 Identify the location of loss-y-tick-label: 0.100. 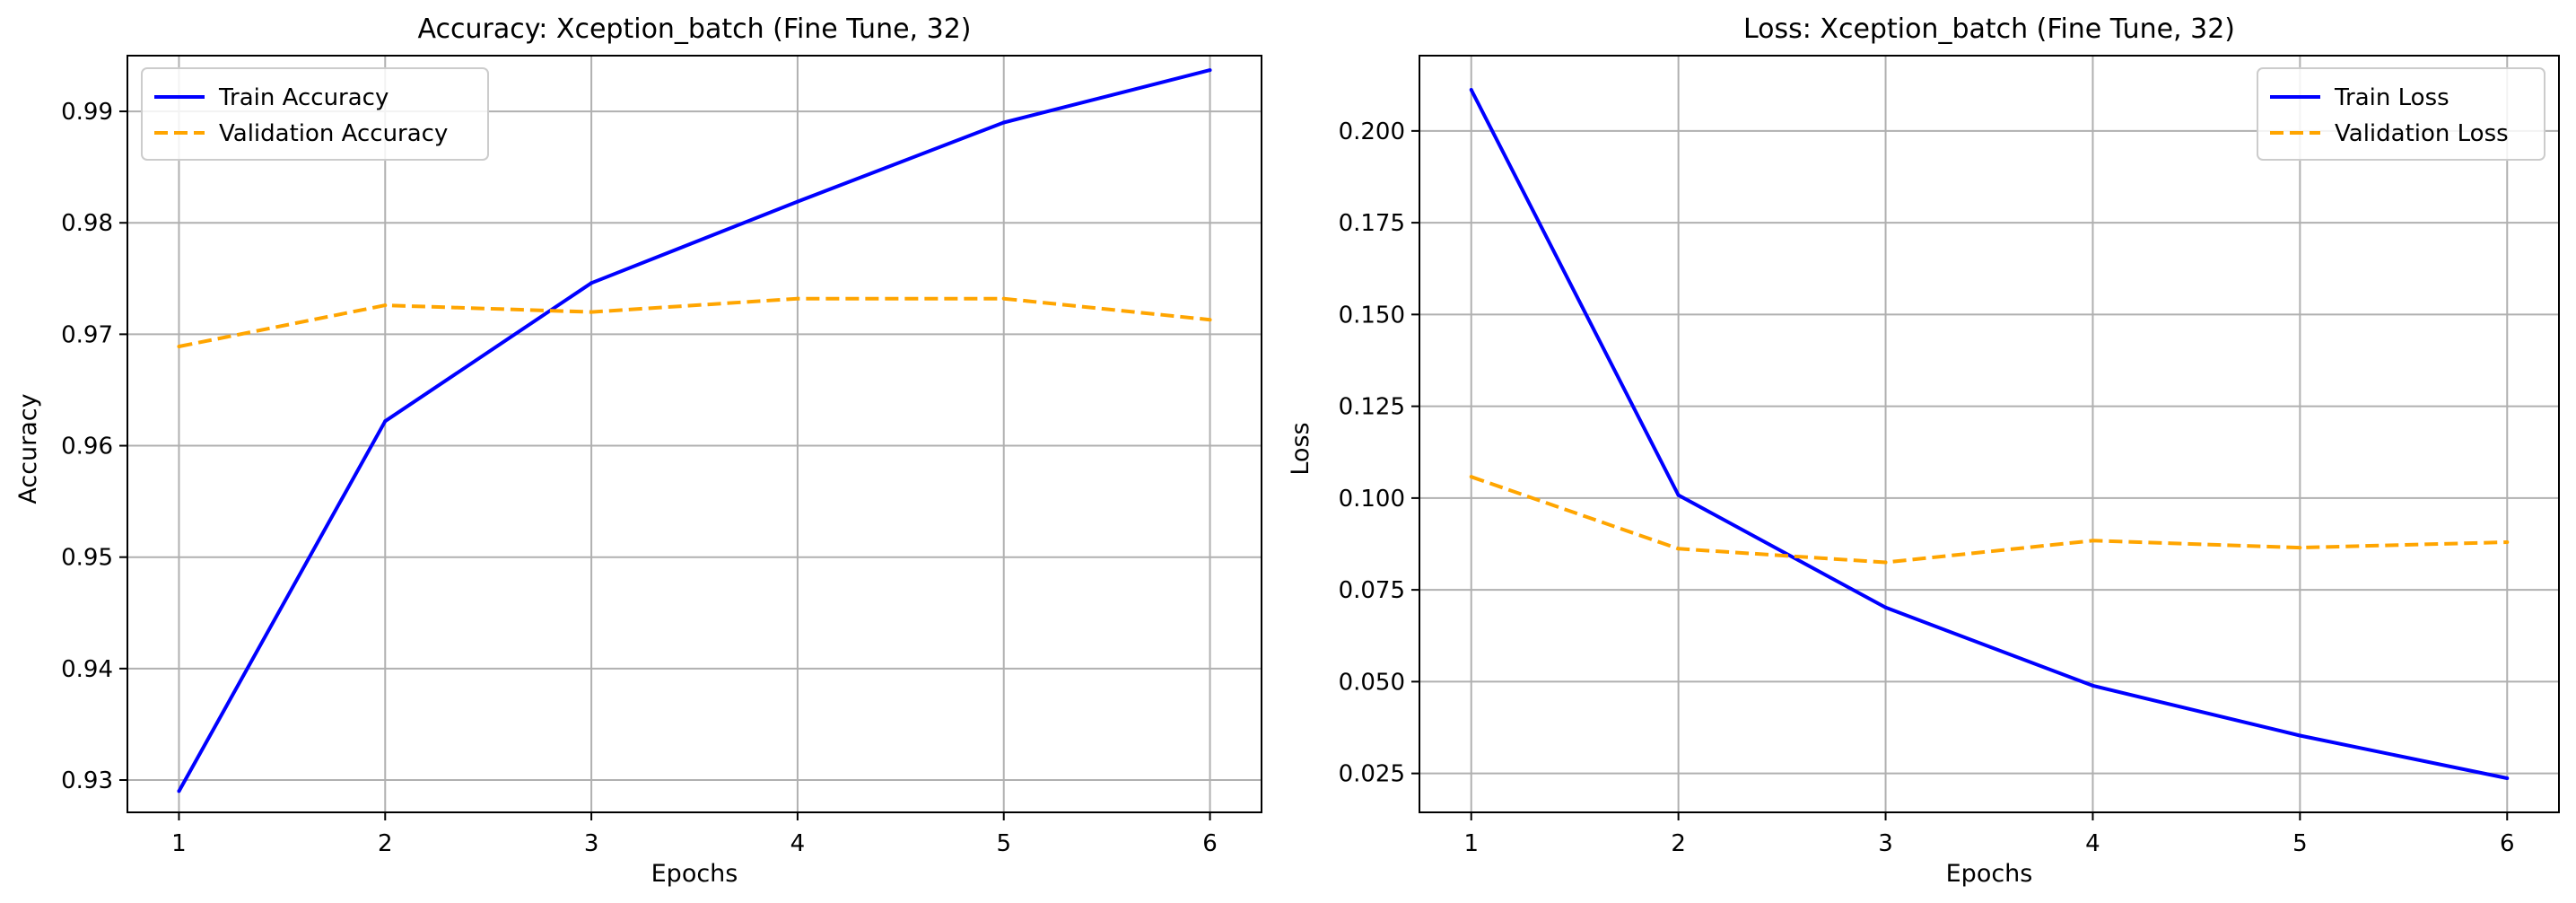
(1372, 499).